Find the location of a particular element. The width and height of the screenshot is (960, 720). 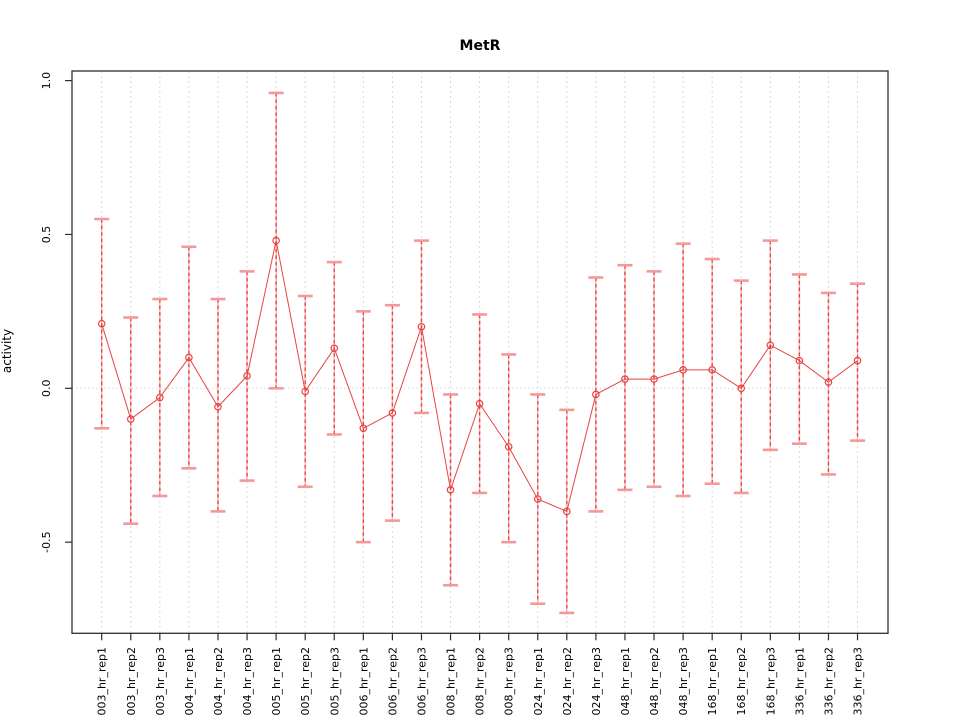

x-tick-label: 006_hr_rep3 is located at coordinates (421, 681).